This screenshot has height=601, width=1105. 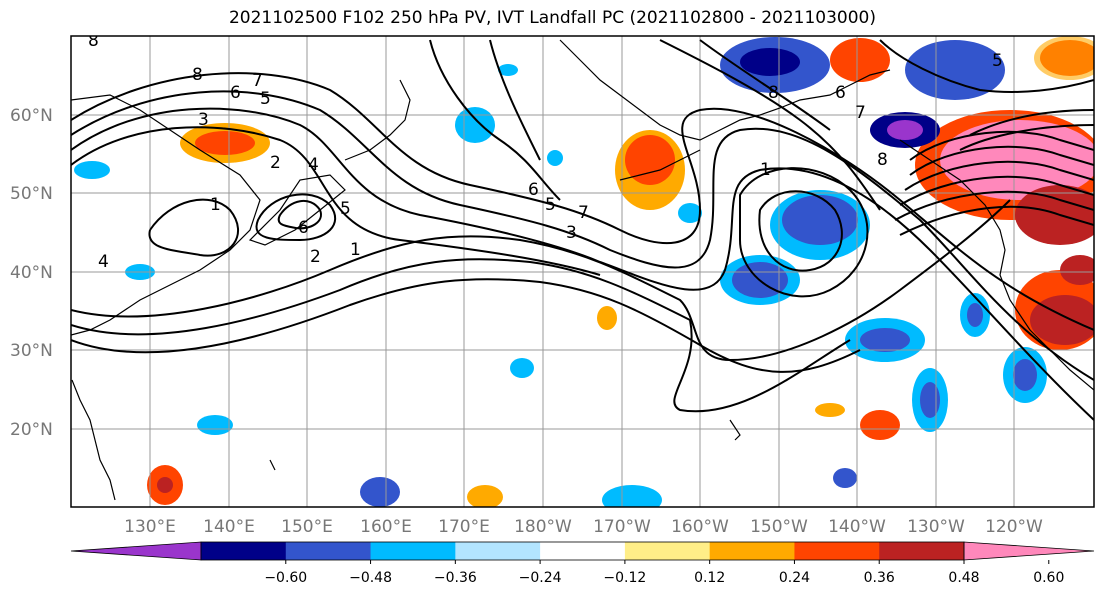 What do you see at coordinates (464, 527) in the screenshot?
I see `lon-label: 170°E` at bounding box center [464, 527].